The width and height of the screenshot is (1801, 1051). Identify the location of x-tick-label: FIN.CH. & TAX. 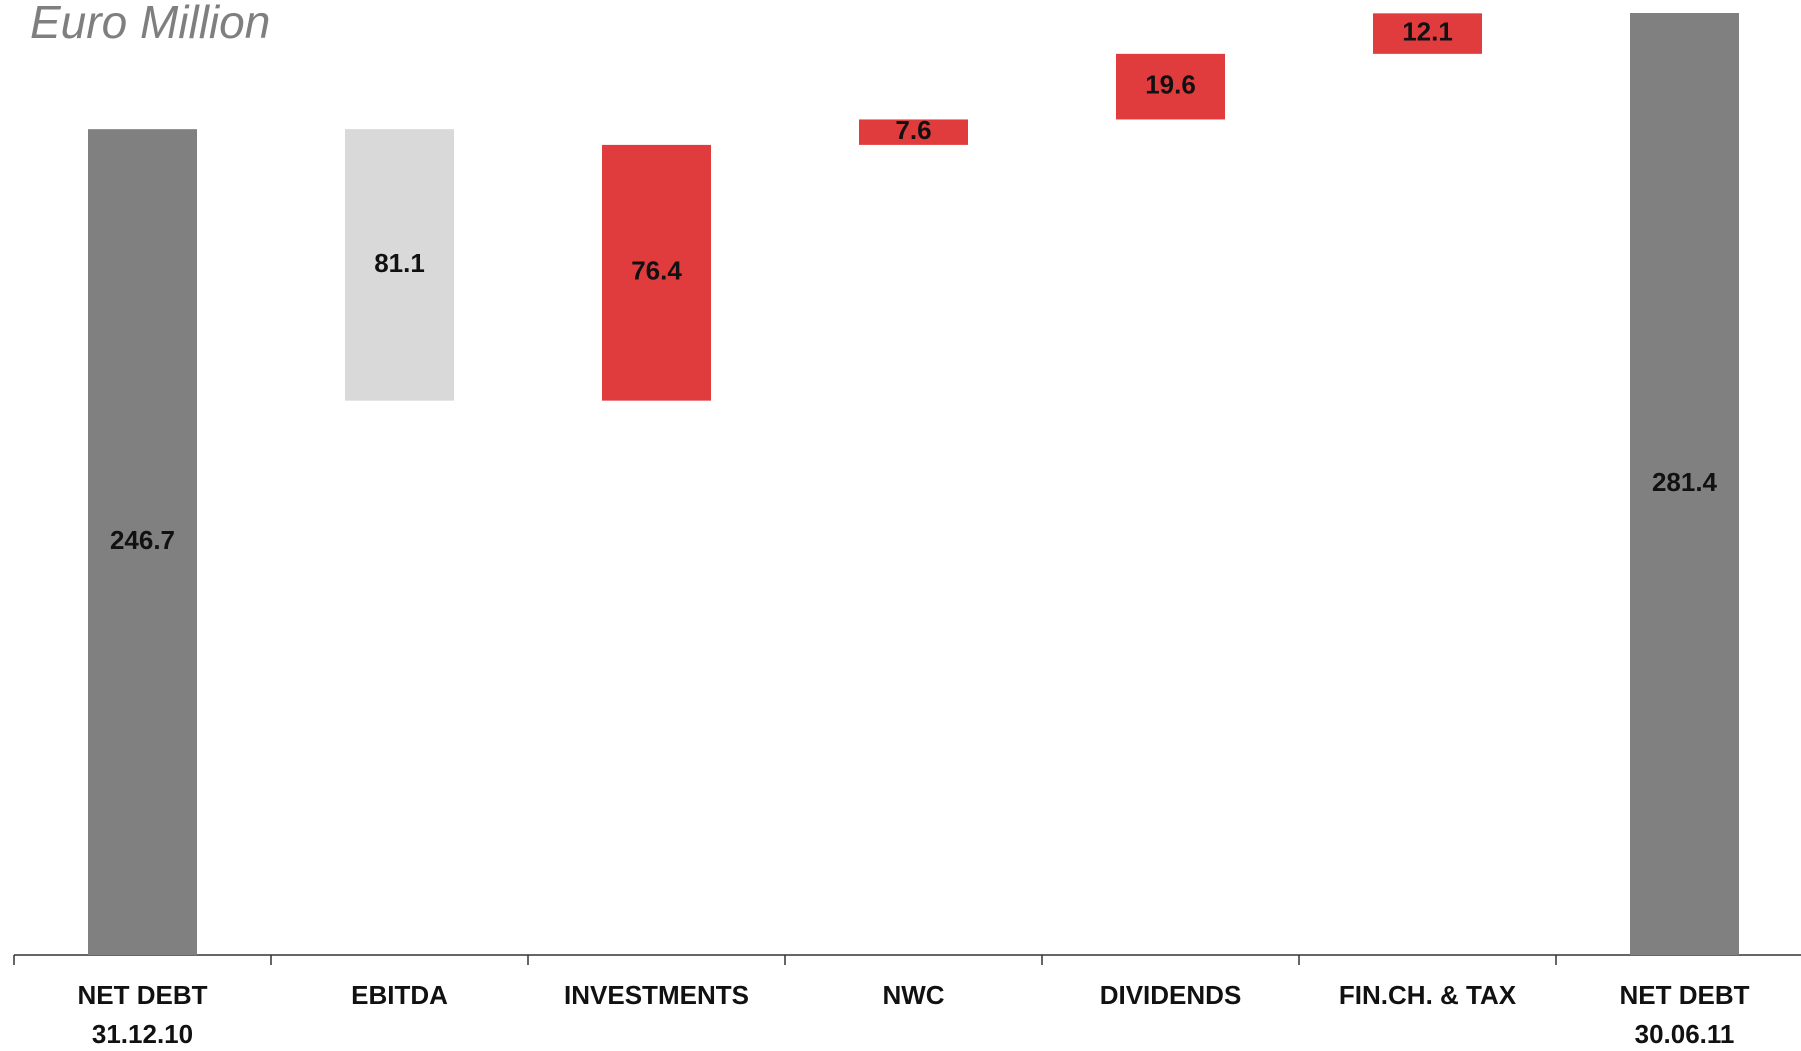
(1428, 995).